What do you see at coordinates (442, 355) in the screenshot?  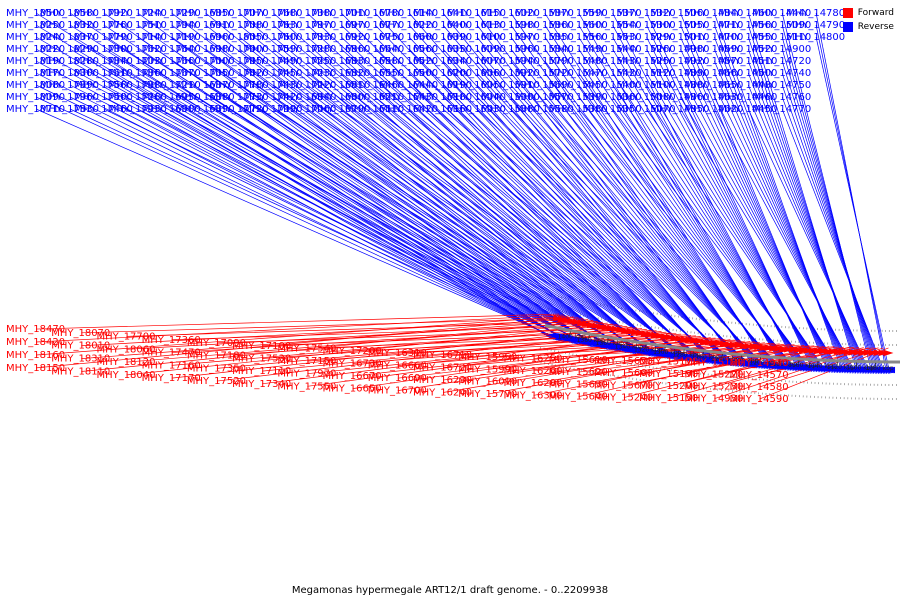 I see `gene-label: MHY_16710` at bounding box center [442, 355].